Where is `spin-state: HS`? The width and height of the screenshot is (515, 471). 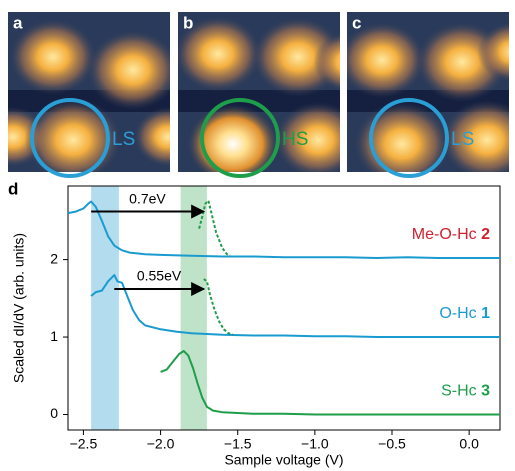 spin-state: HS is located at coordinates (295, 139).